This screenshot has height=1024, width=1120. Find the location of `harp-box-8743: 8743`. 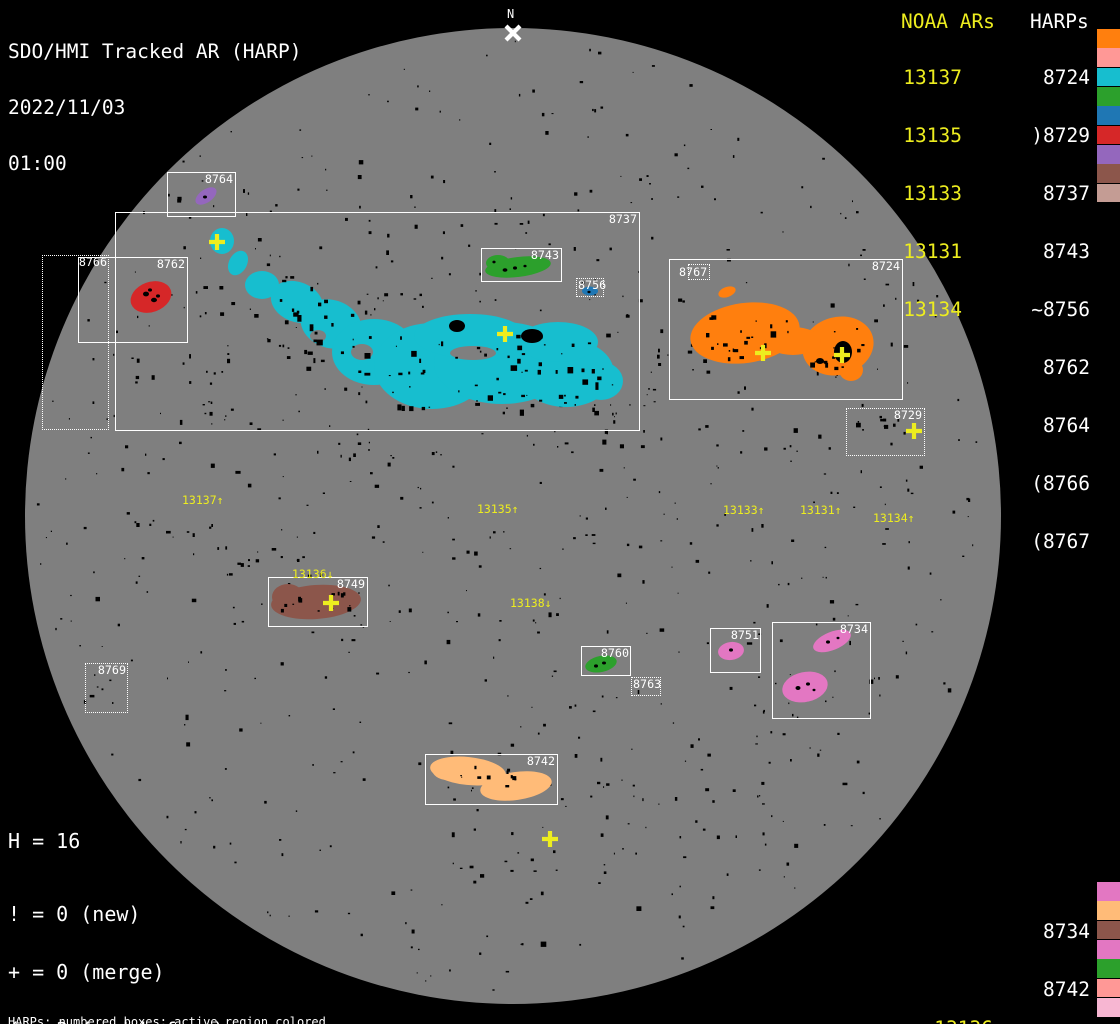

harp-box-8743: 8743 is located at coordinates (521, 265).